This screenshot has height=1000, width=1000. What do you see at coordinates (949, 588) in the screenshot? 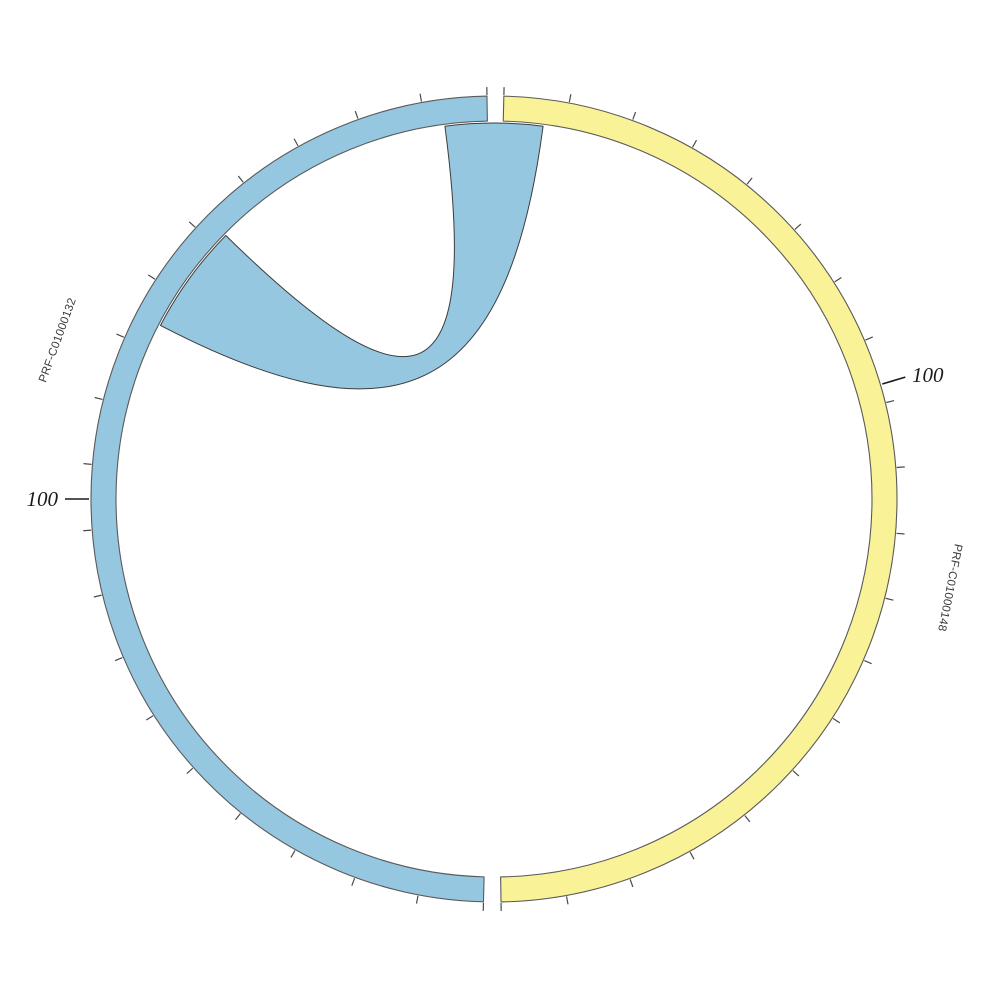
I see `chromosome-name-label: PRF-C01000148` at bounding box center [949, 588].